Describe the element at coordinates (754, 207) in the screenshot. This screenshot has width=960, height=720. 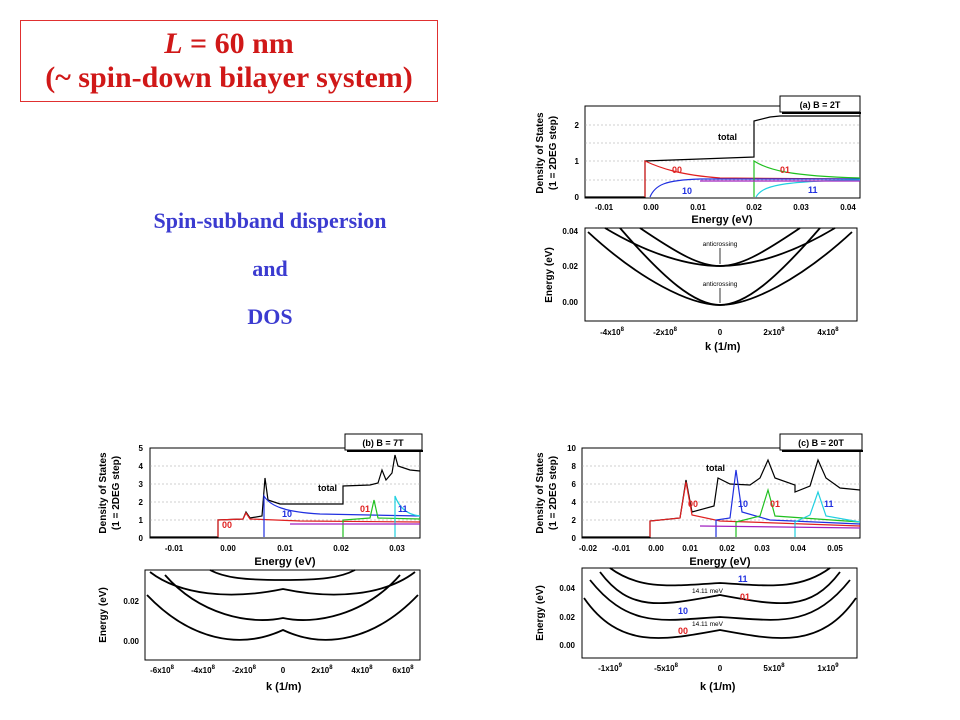
I see `a-xtick-3: 0.02` at that location.